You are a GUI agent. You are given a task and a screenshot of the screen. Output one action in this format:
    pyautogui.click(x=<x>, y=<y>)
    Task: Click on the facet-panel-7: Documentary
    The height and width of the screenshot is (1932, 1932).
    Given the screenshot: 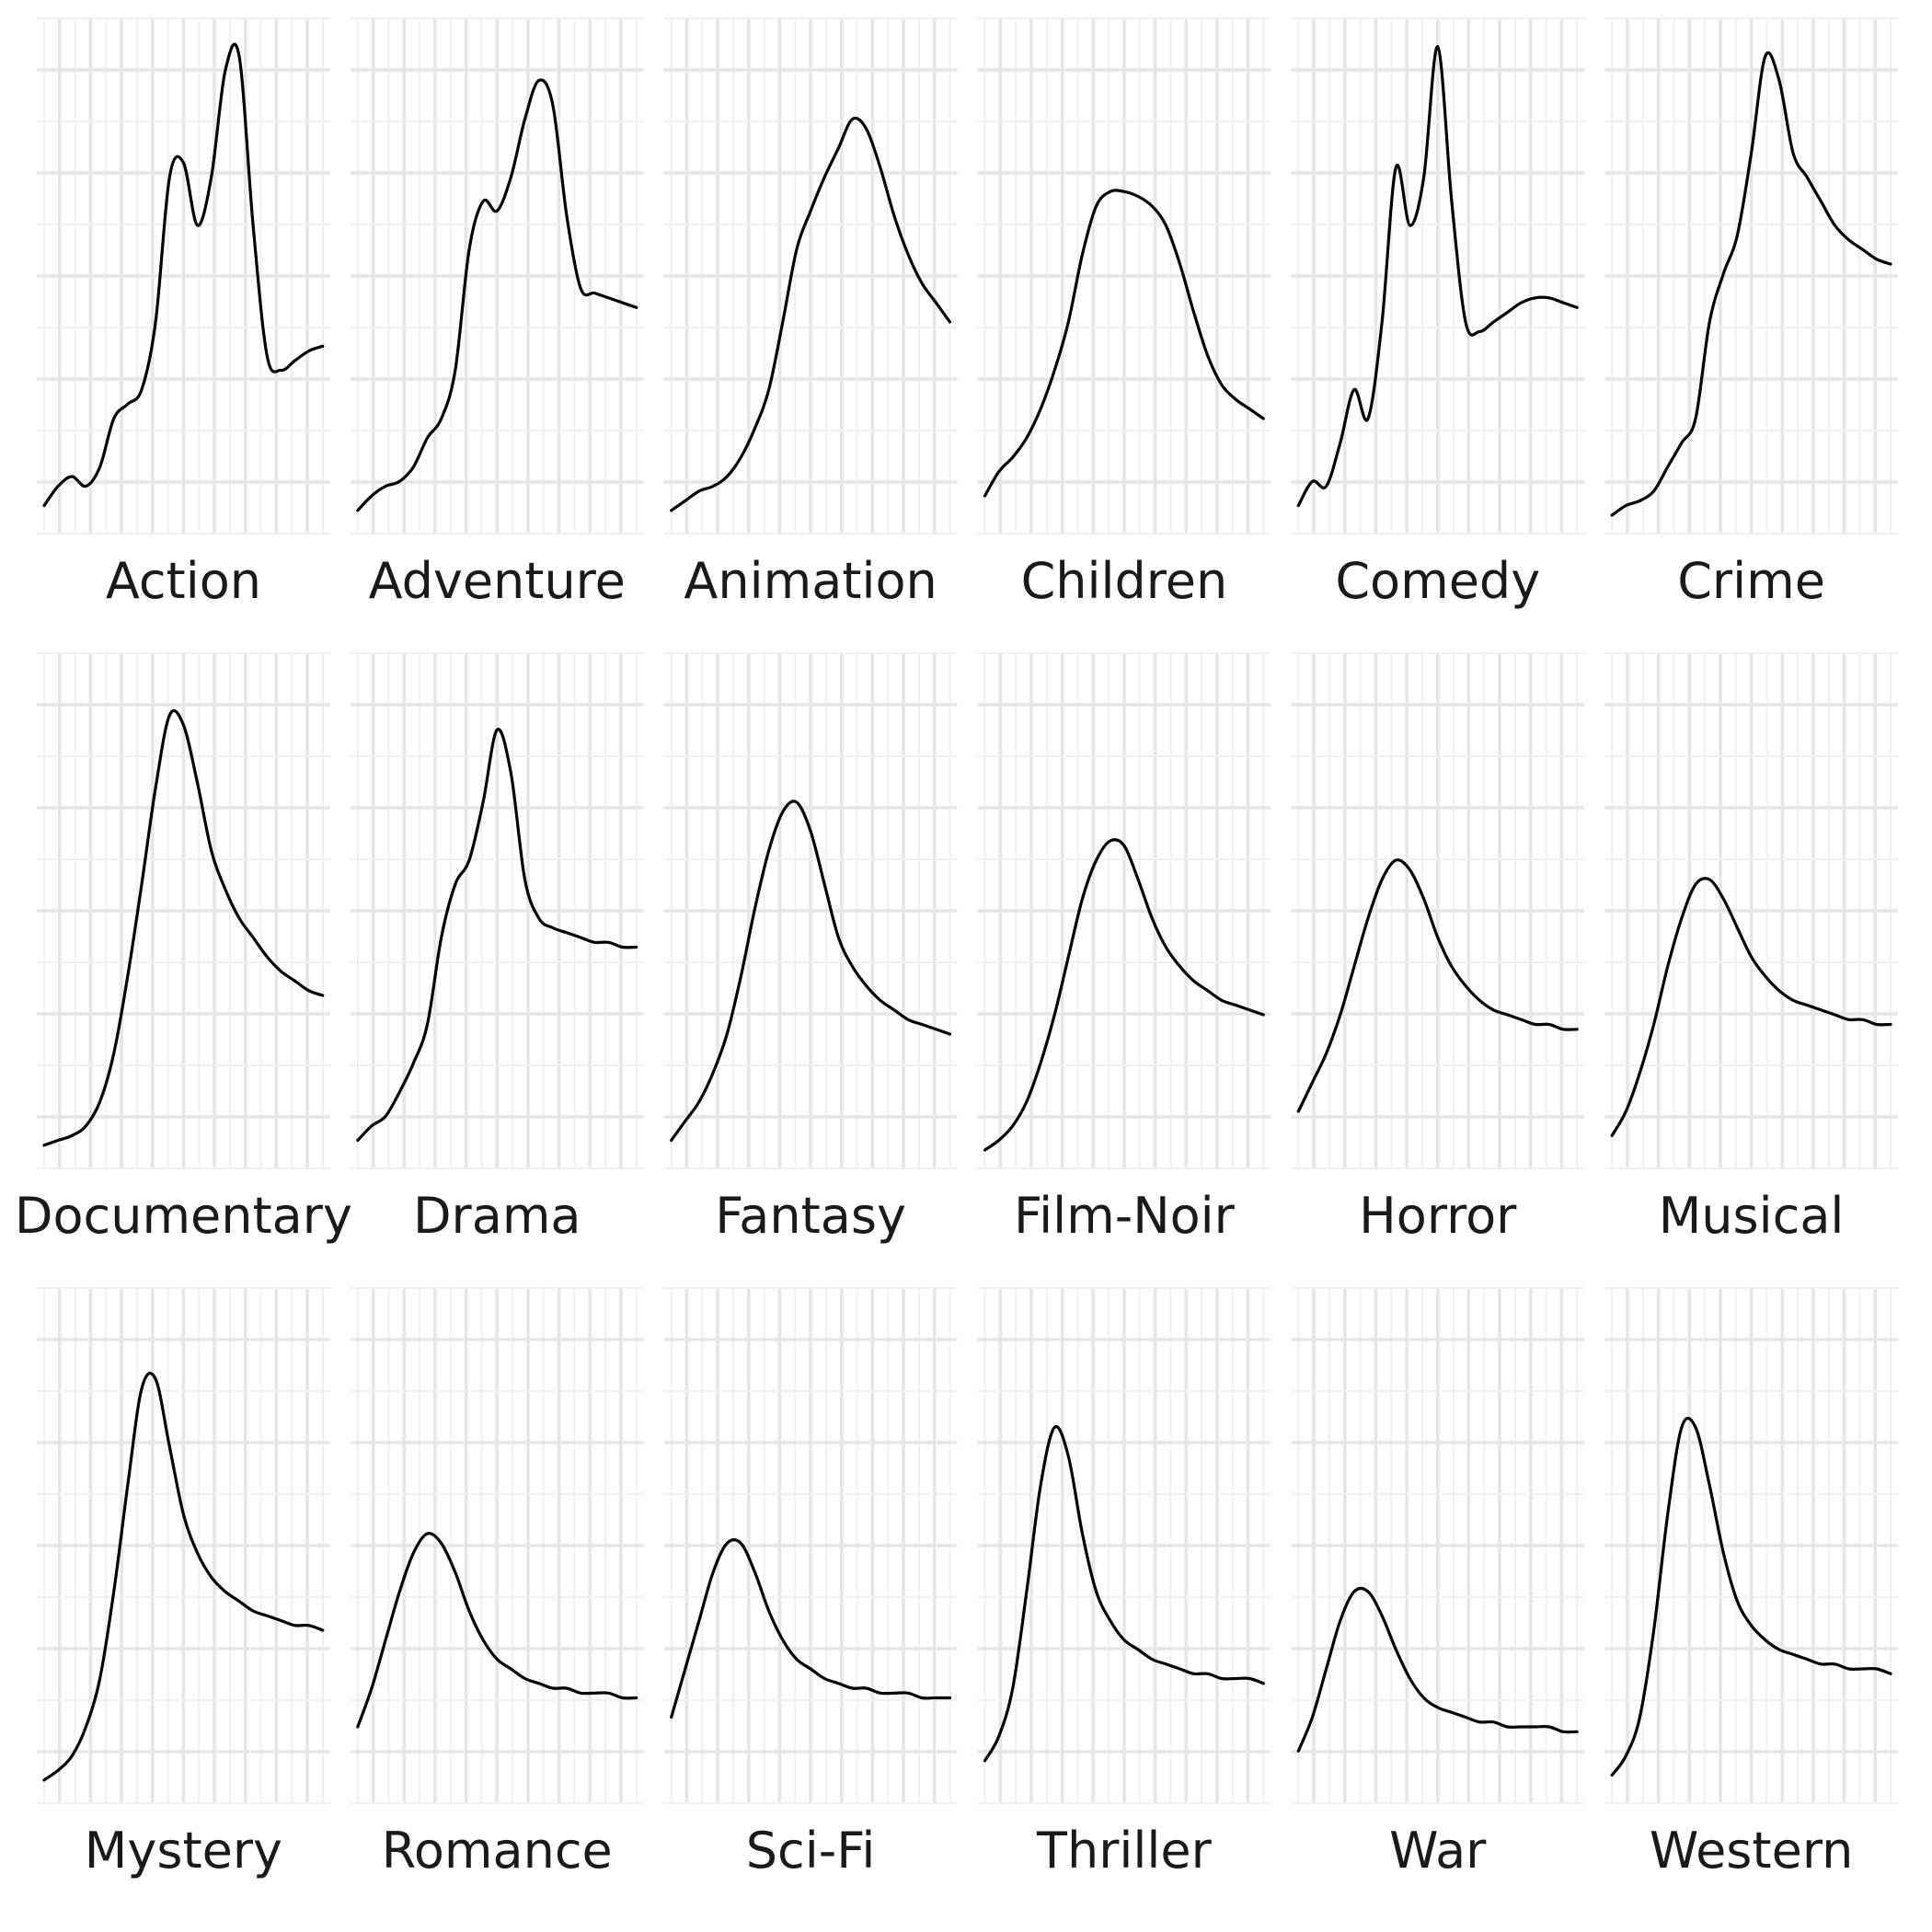 What is the action you would take?
    pyautogui.click(x=183, y=949)
    